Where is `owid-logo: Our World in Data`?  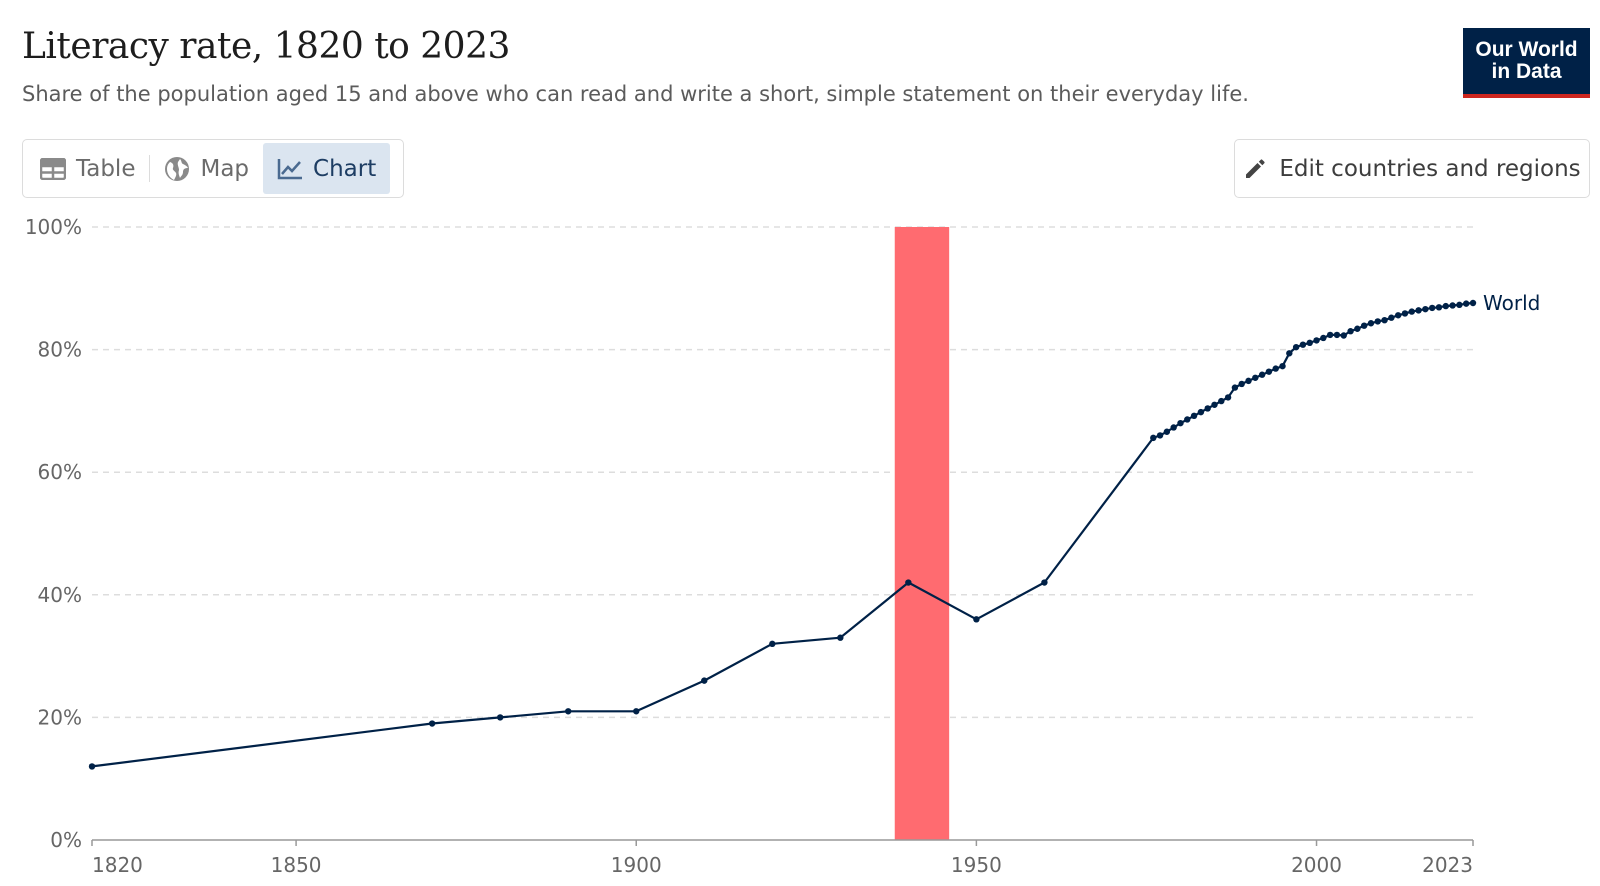
owid-logo: Our World in Data is located at coordinates (1526, 63).